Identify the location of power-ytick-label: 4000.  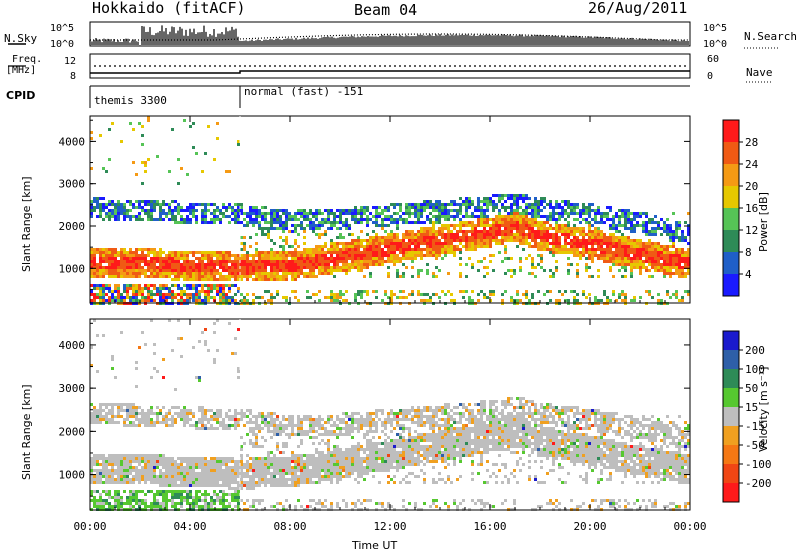
(72, 141).